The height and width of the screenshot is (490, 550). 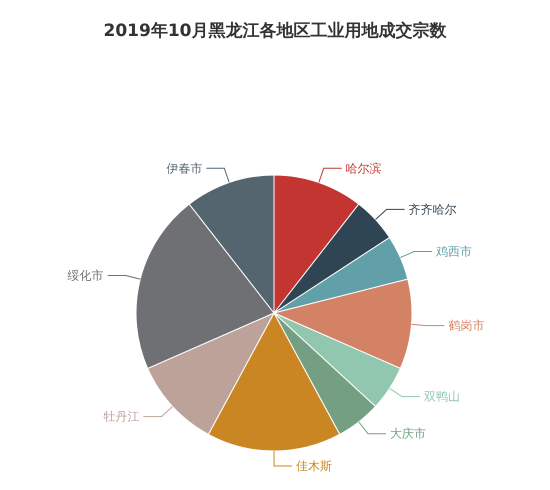 I want to click on slice-label: 鹤岗市, so click(x=466, y=325).